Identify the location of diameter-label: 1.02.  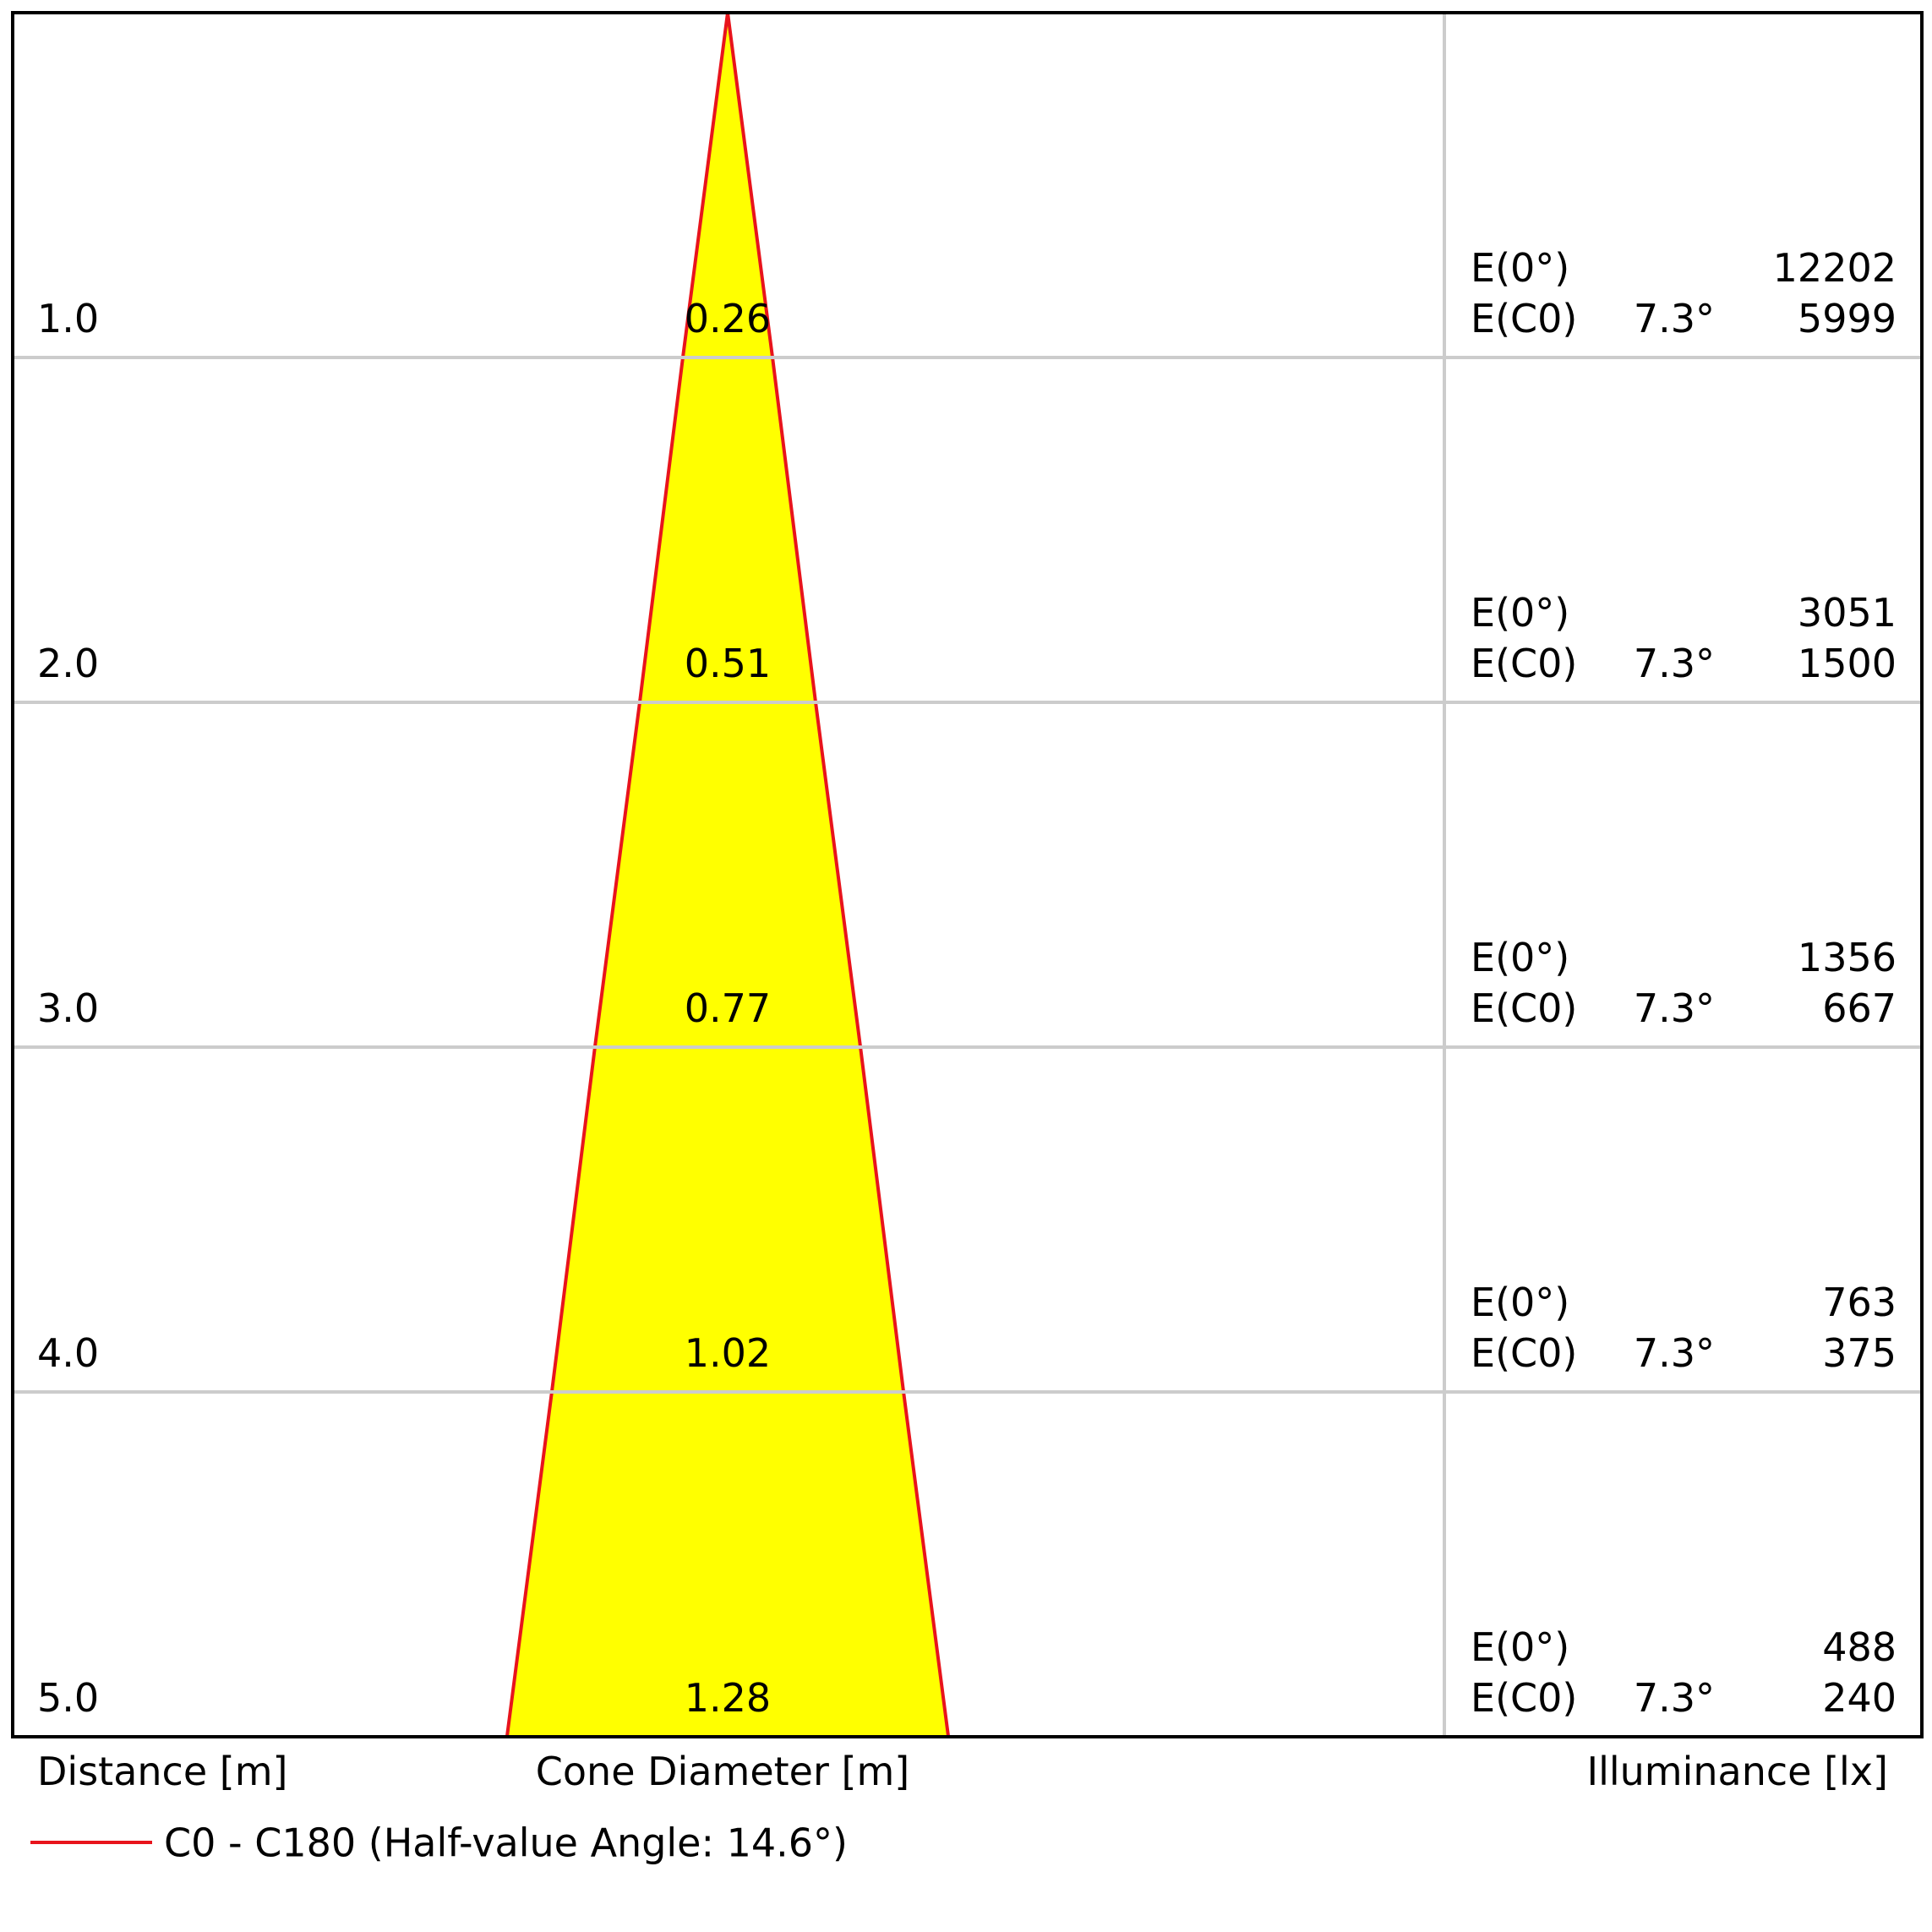
(728, 1353).